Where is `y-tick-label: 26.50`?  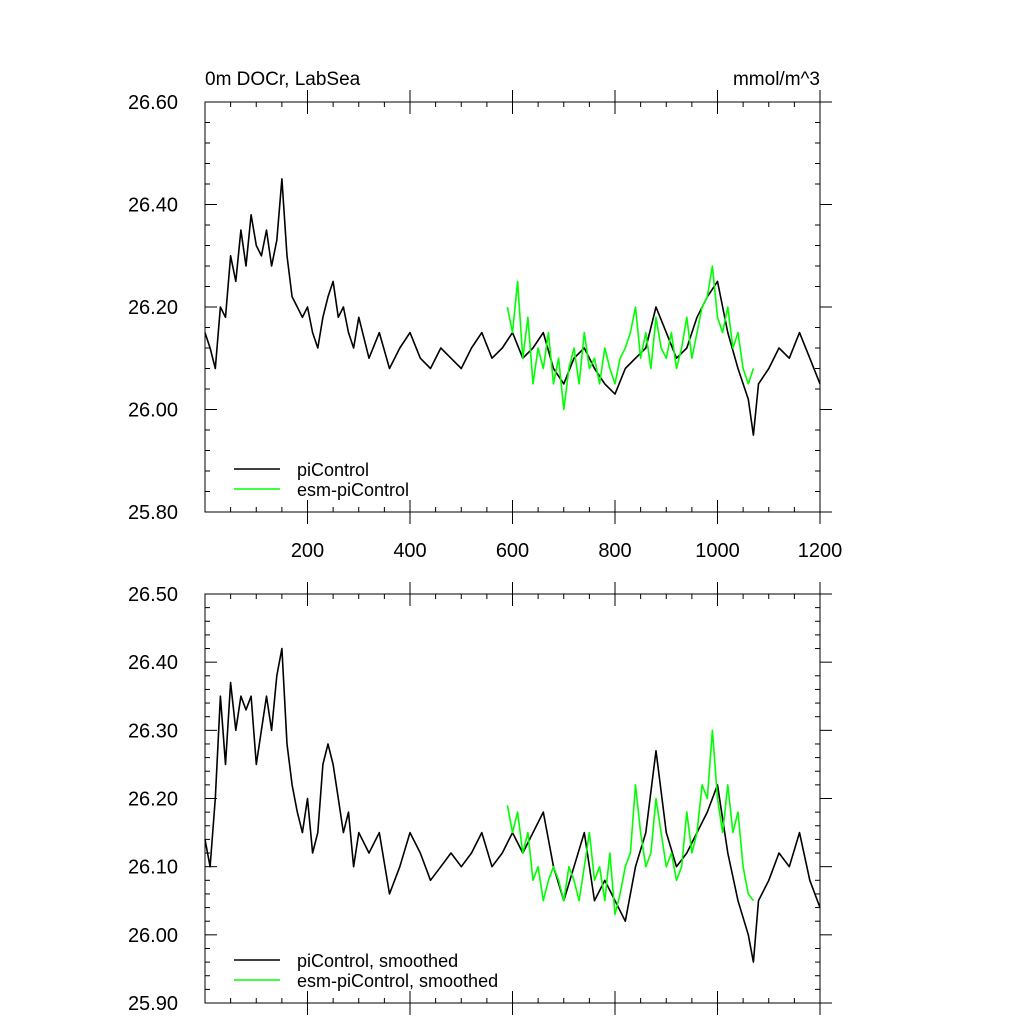
y-tick-label: 26.50 is located at coordinates (153, 595).